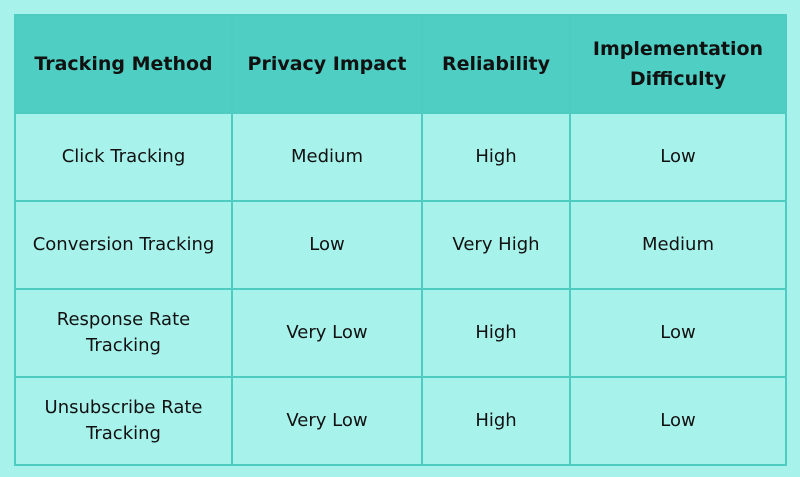 The image size is (800, 477). What do you see at coordinates (678, 245) in the screenshot?
I see `cell-implementation-difficulty: Medium` at bounding box center [678, 245].